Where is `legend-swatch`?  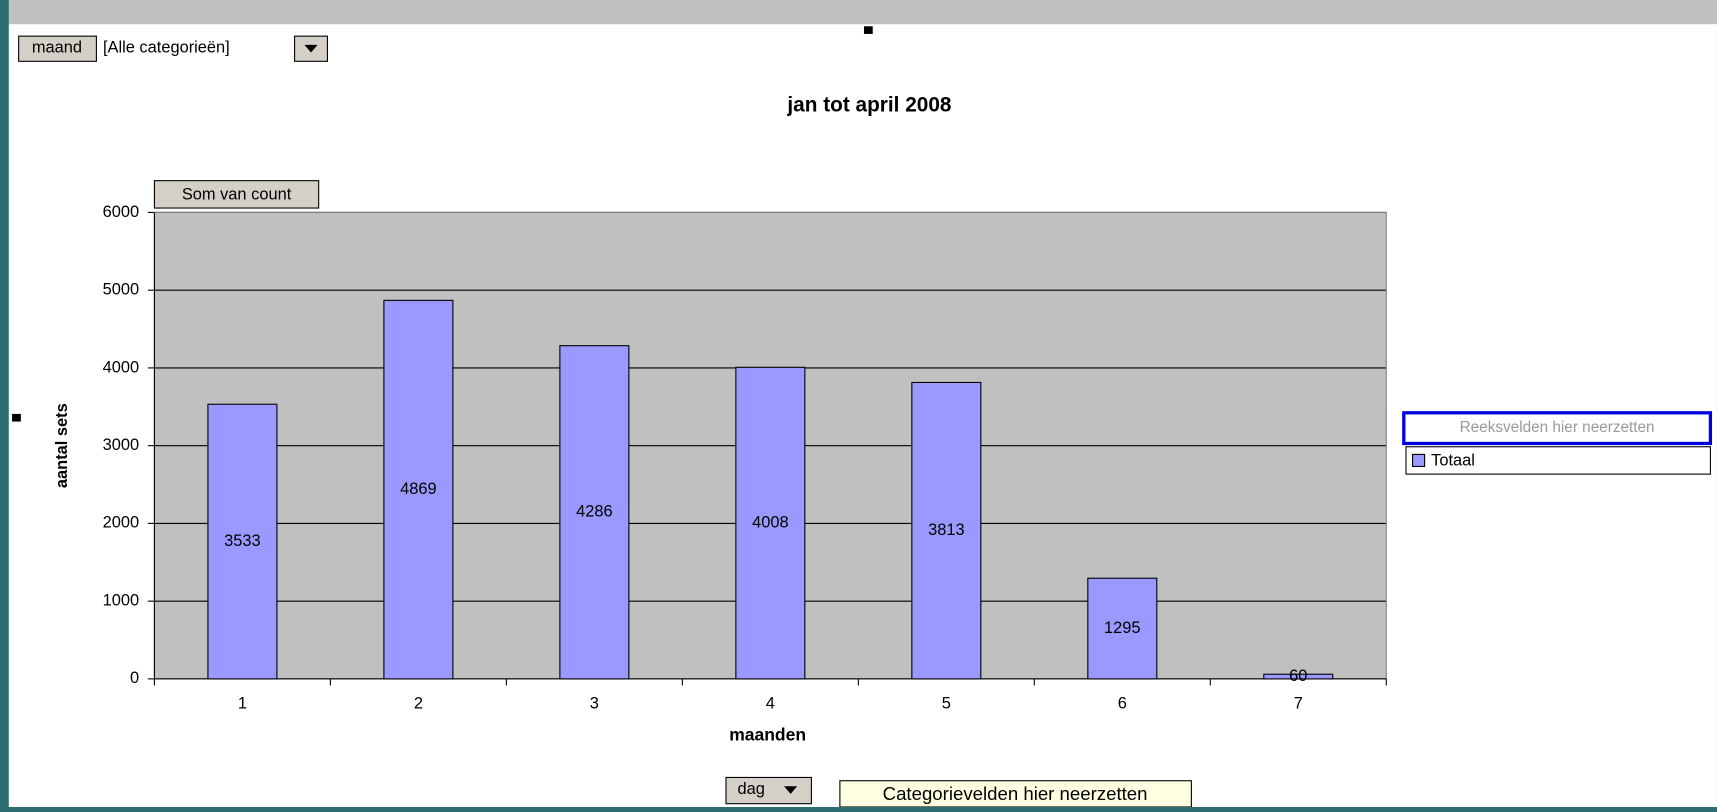
legend-swatch is located at coordinates (1419, 460).